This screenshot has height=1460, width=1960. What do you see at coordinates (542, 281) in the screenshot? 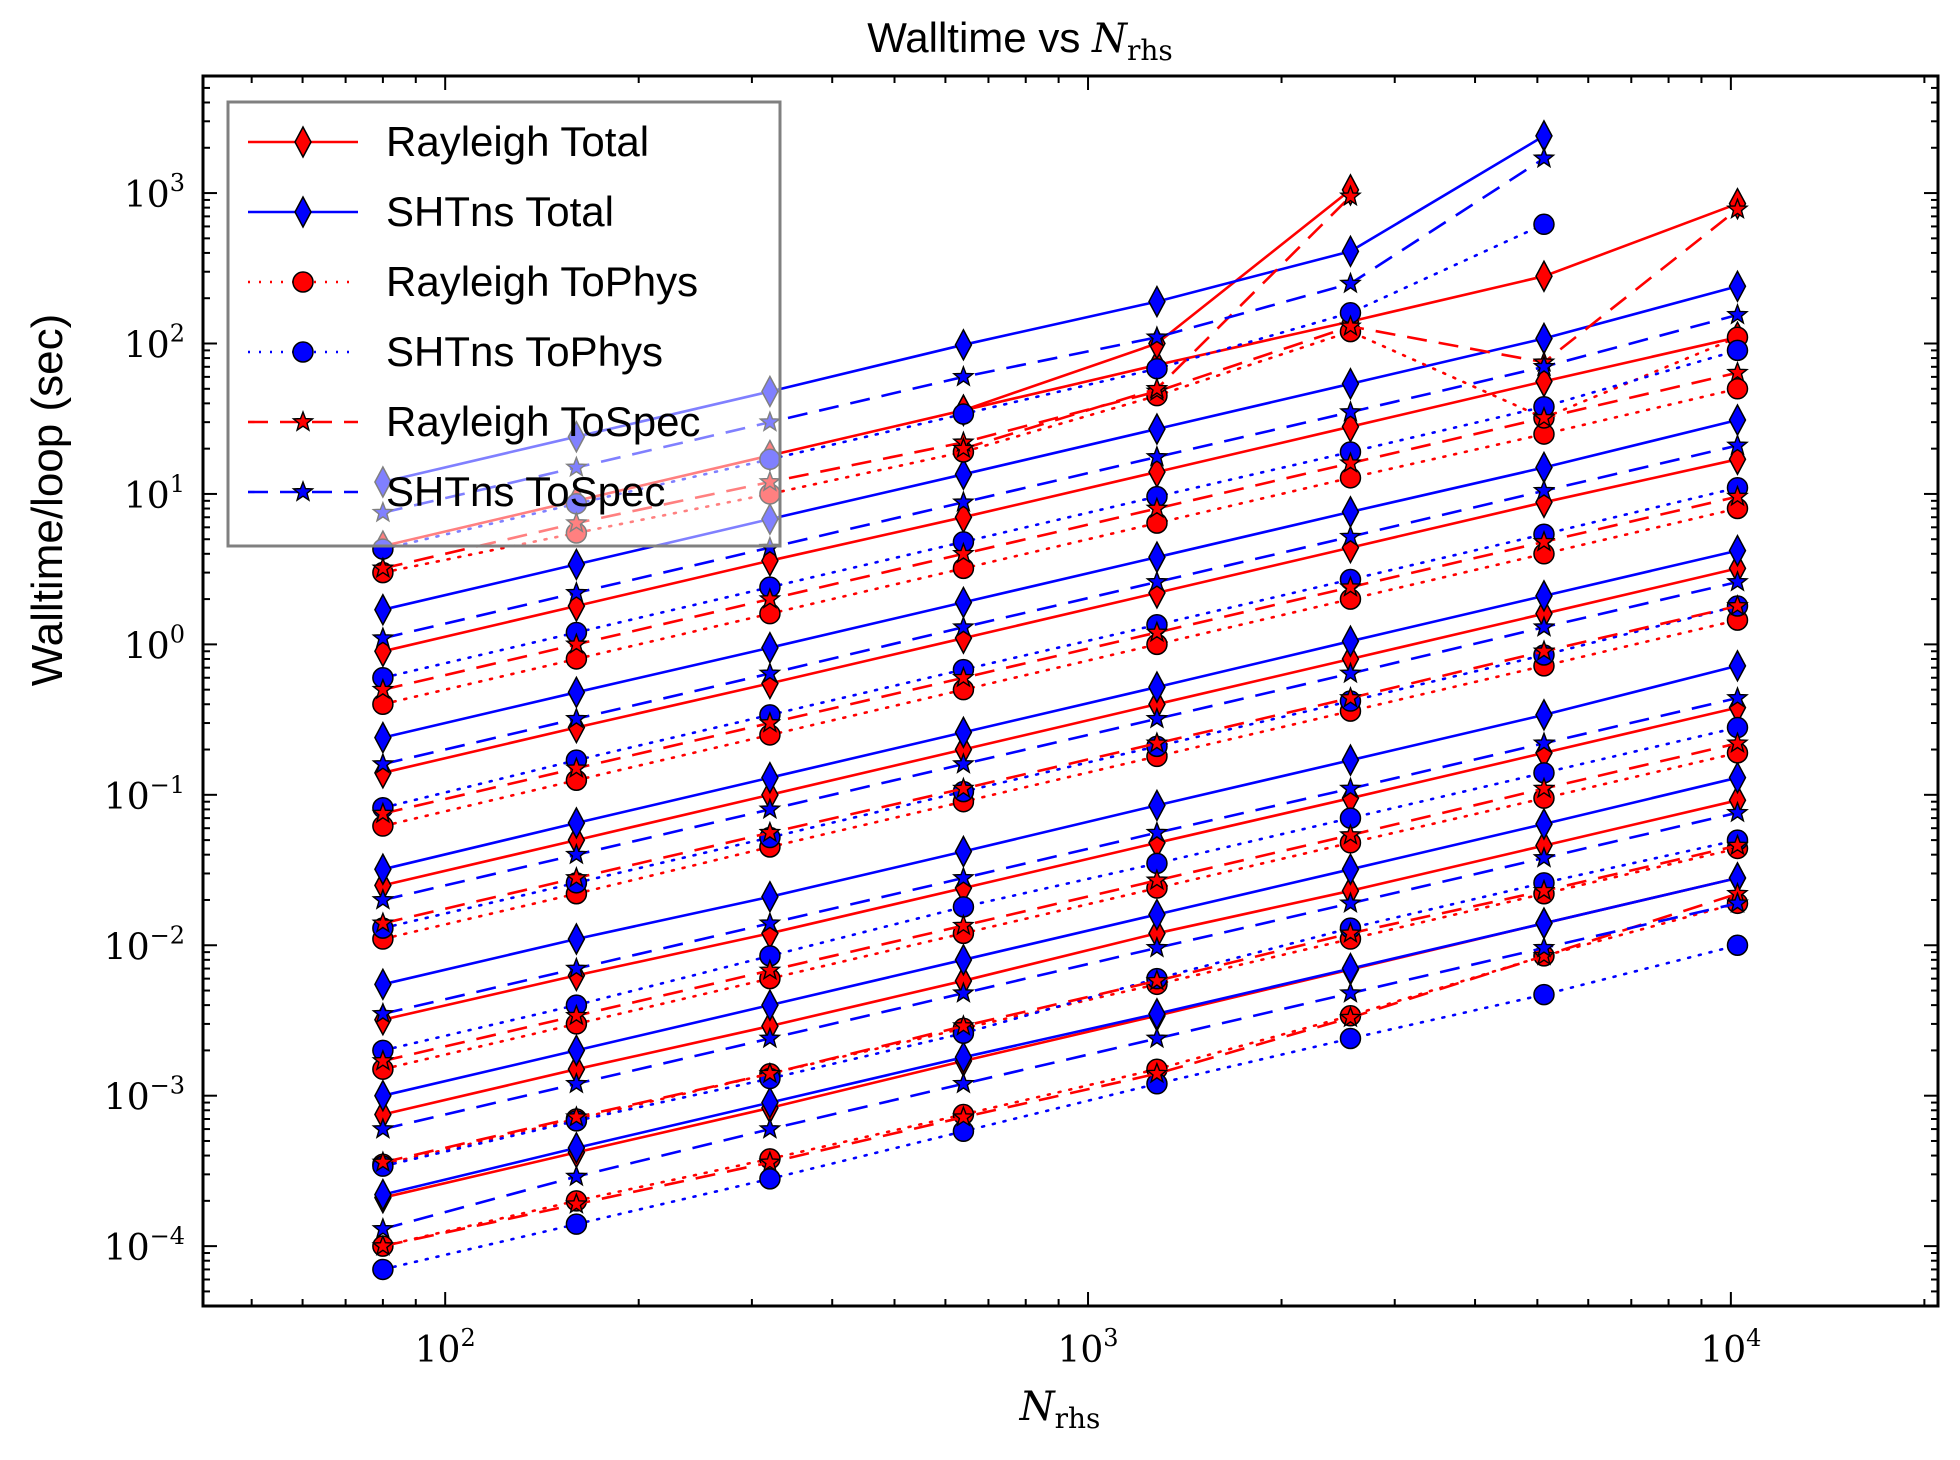
I see `legend-label: Rayleigh ToPhys` at bounding box center [542, 281].